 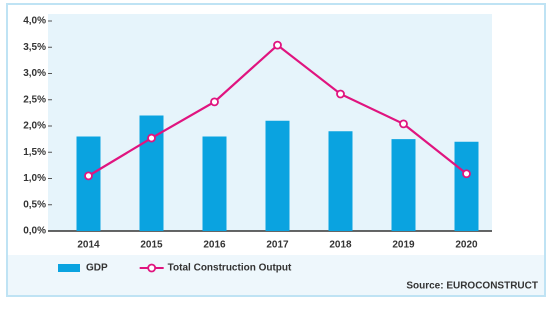 I want to click on x-tick-label: 2015, so click(x=151, y=245).